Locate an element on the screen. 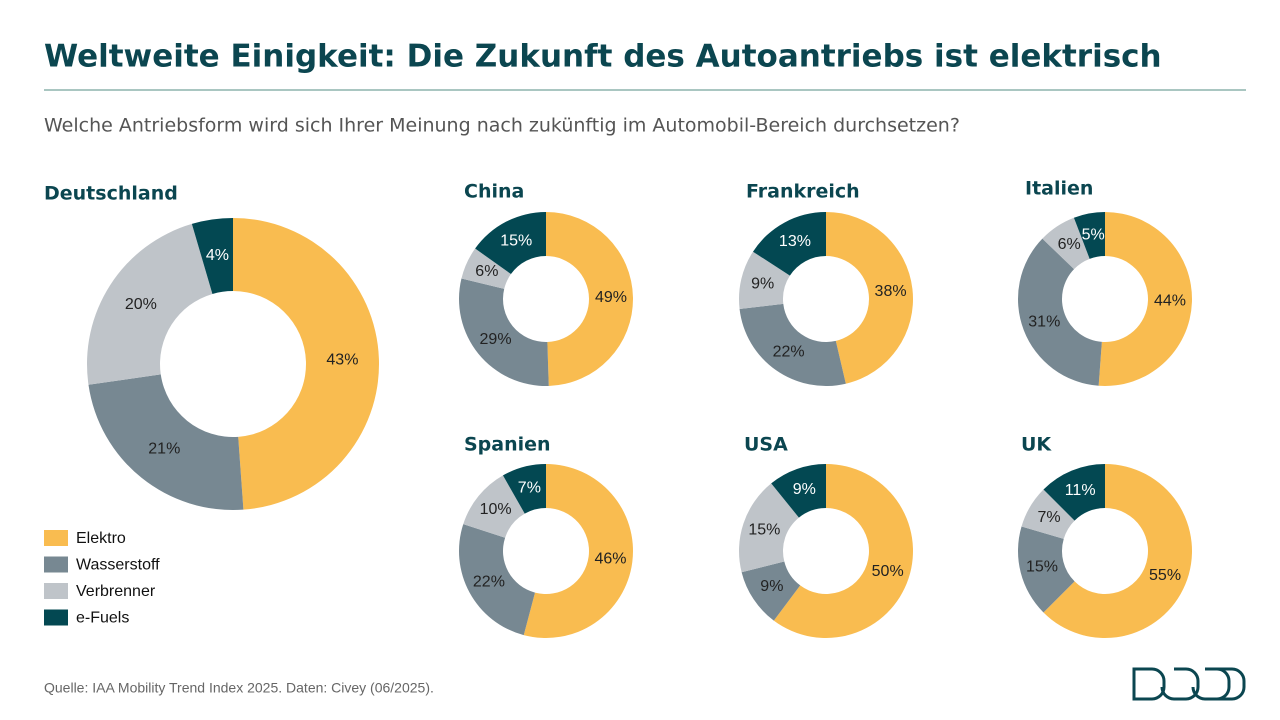 Image resolution: width=1280 pixels, height=720 pixels. data-label: 5% is located at coordinates (1093, 234).